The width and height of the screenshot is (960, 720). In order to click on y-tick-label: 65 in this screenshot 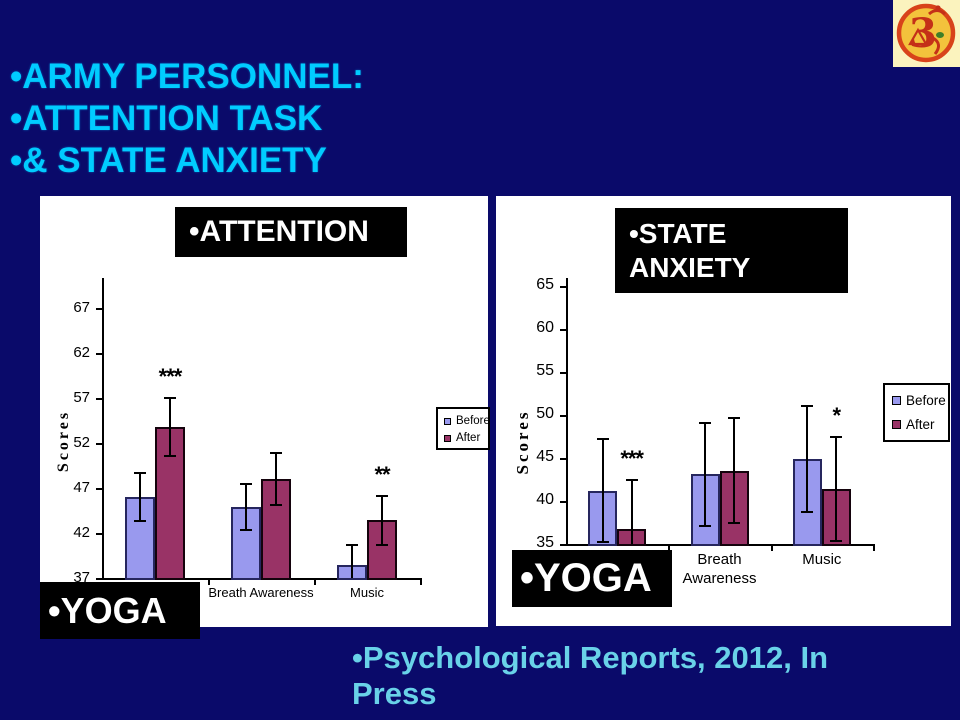, I will do `click(545, 285)`.